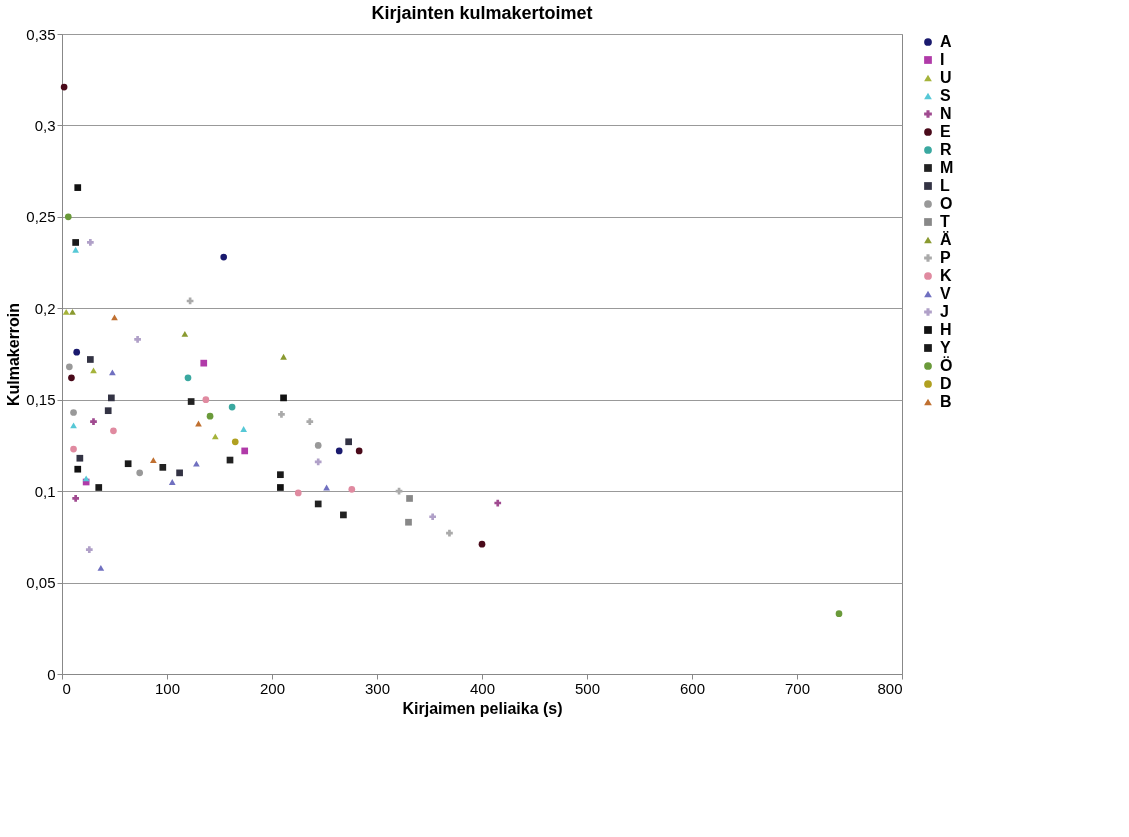  I want to click on x-axis-title: Kirjaimen peliaika (s), so click(482, 708).